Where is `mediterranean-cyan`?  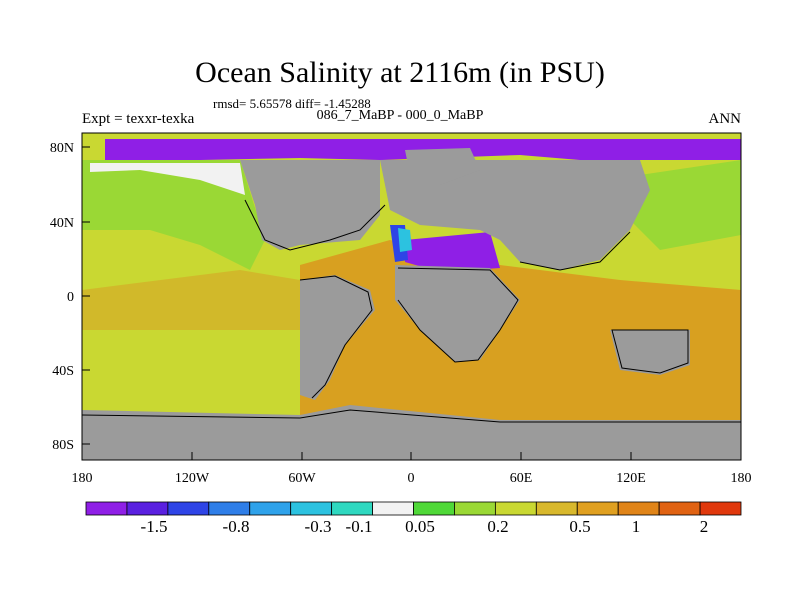 mediterranean-cyan is located at coordinates (405, 240).